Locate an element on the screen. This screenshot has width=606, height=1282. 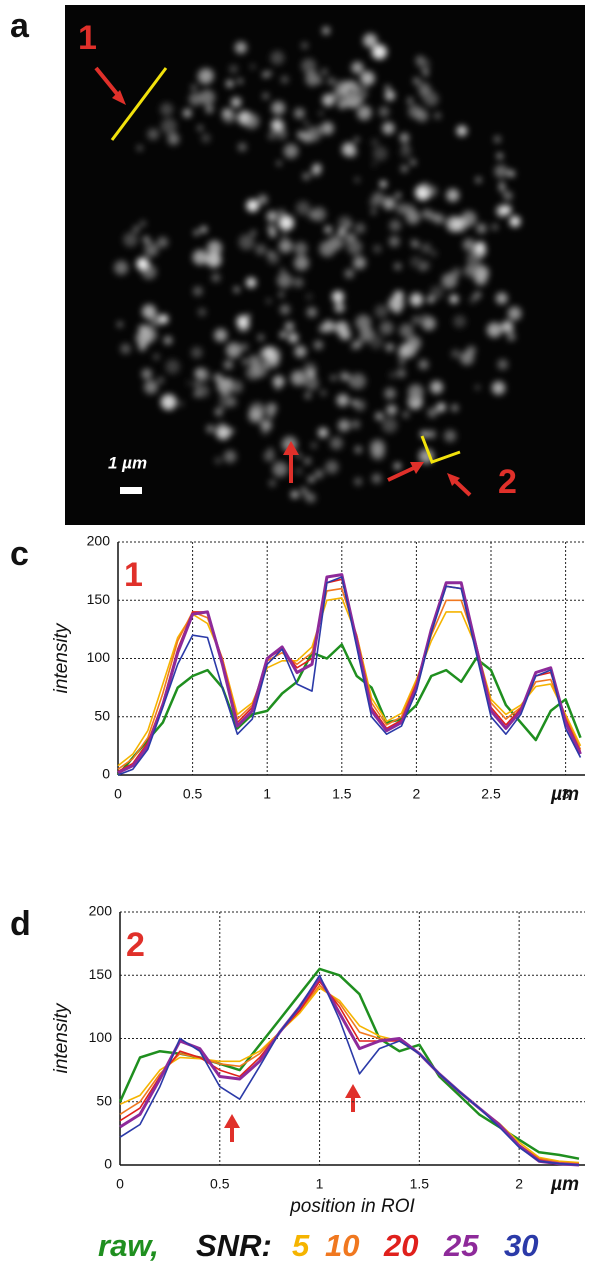
roi-line is located at coordinates (139, 104).